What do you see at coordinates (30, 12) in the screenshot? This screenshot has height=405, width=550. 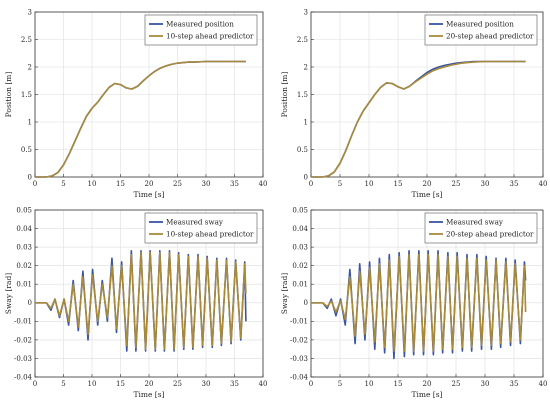 I see `y-tick-label: 3` at bounding box center [30, 12].